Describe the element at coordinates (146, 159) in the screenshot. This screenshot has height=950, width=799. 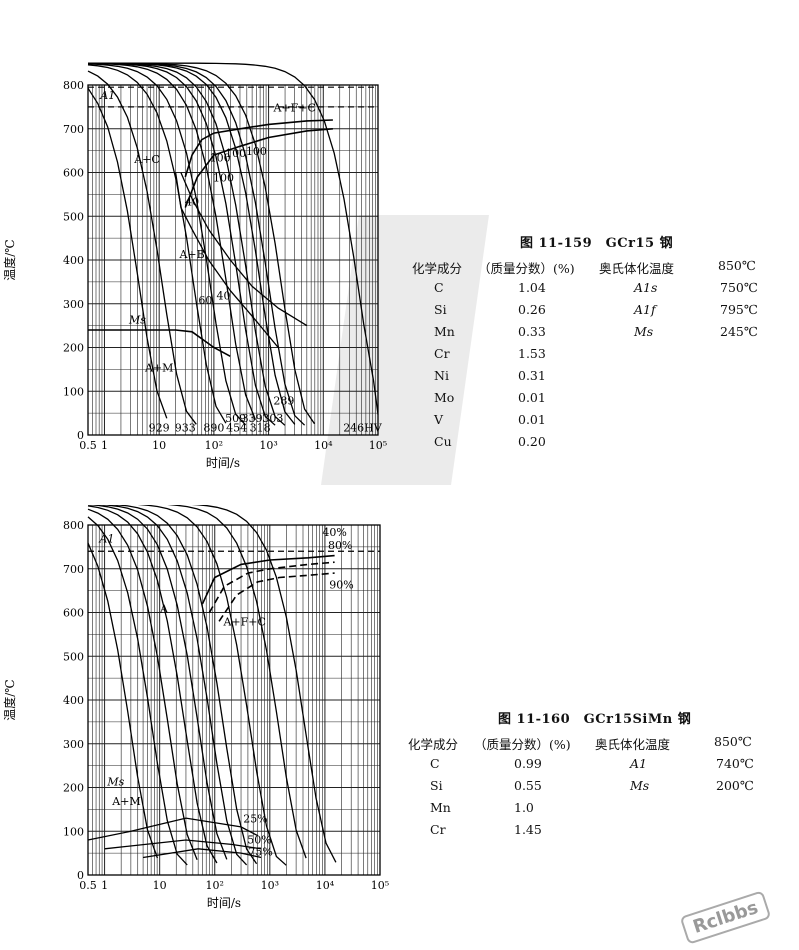
I see `region-label: A+C` at that location.